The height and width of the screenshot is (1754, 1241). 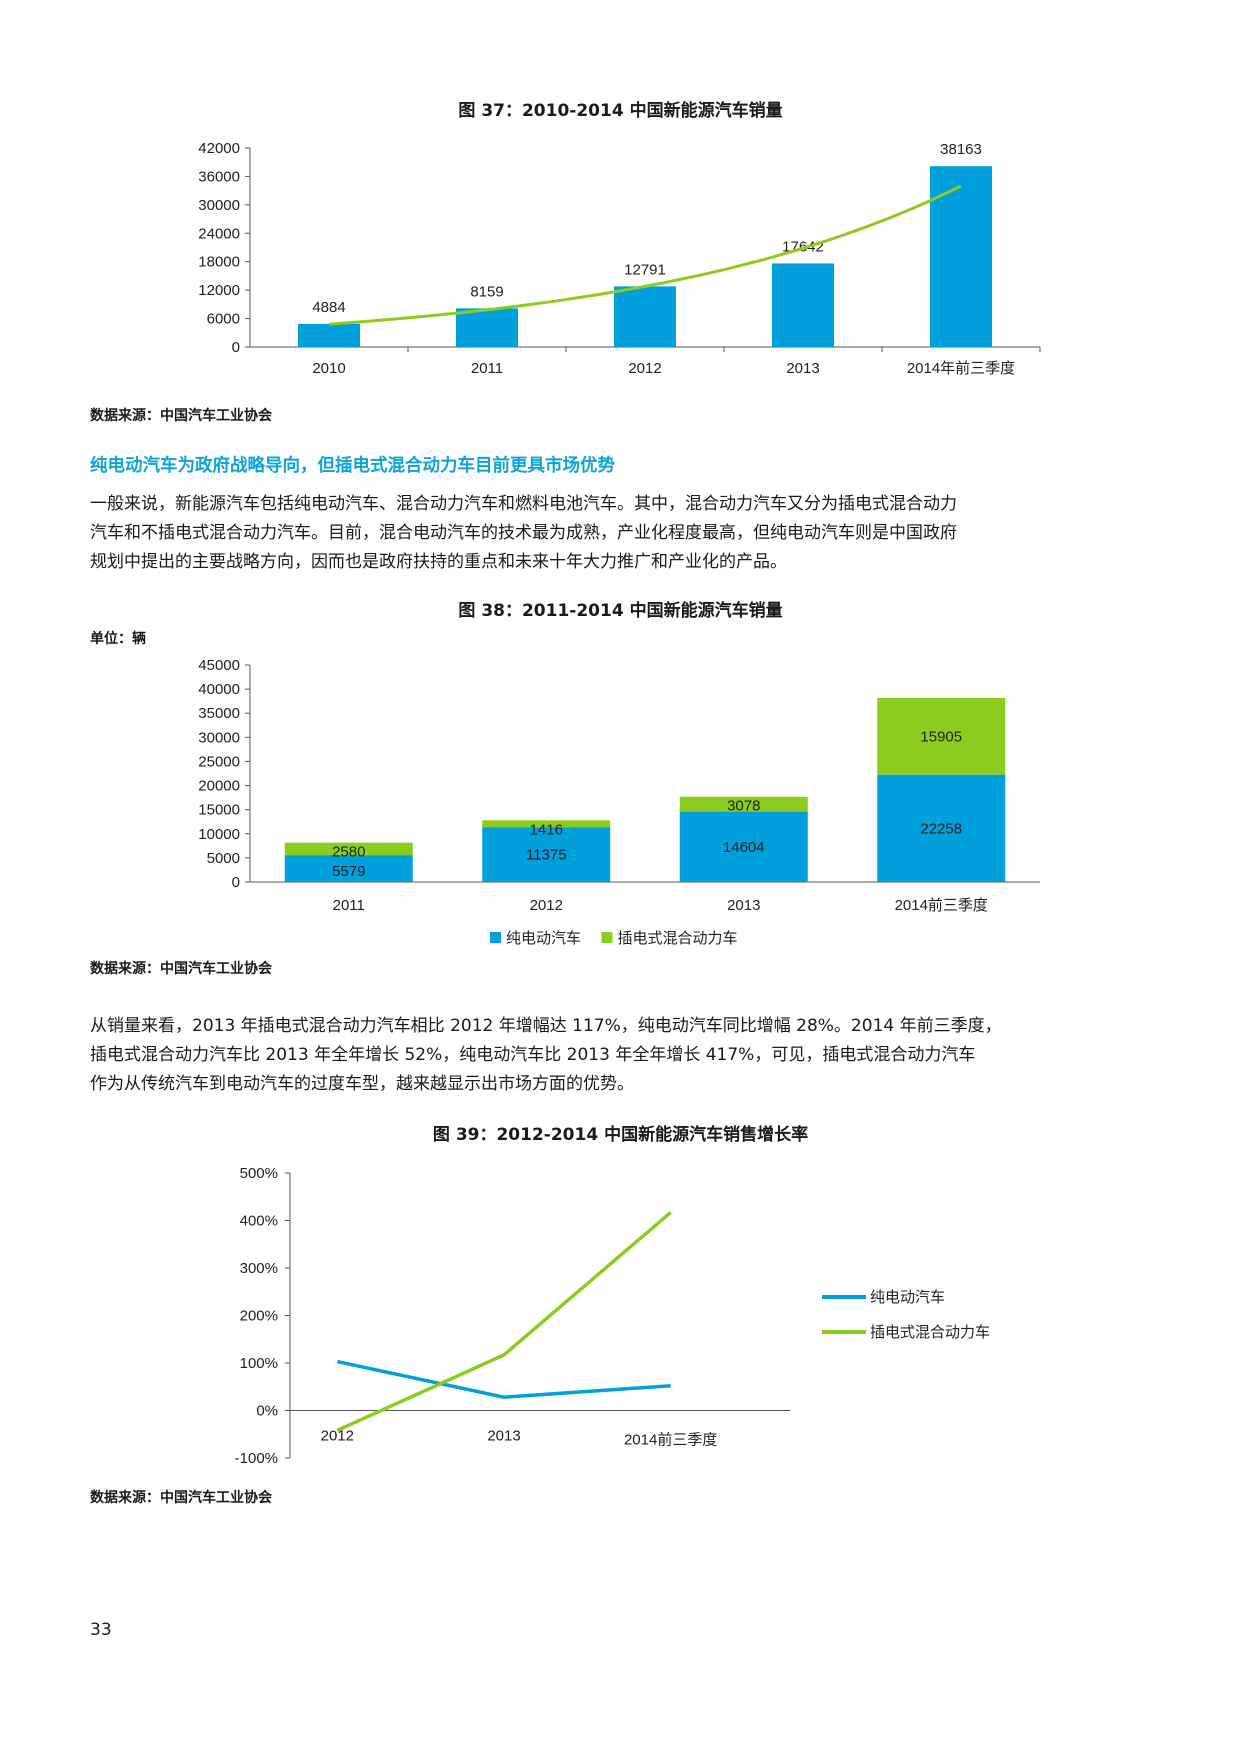 I want to click on y-tick-label: 45000, so click(x=219, y=665).